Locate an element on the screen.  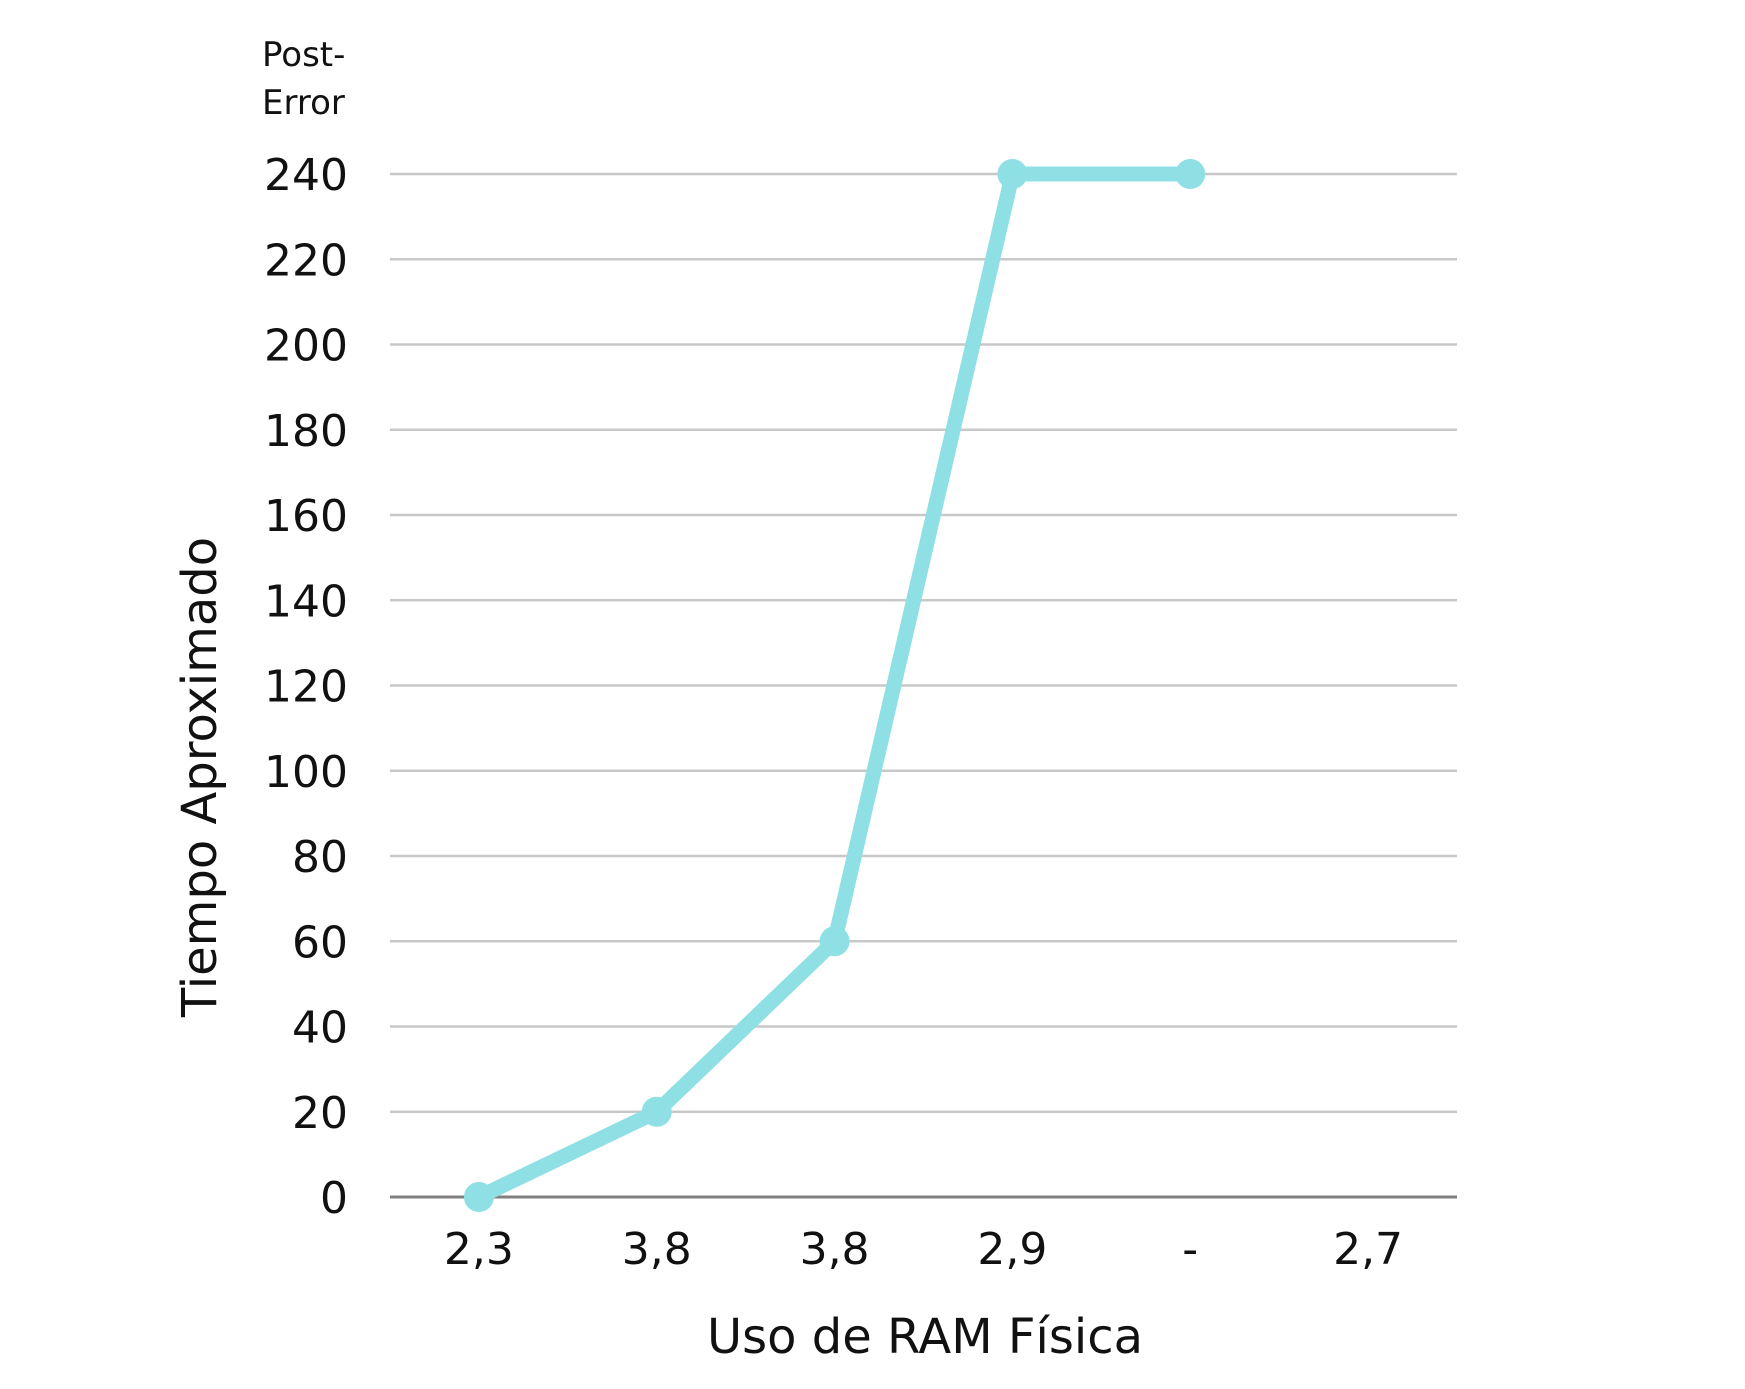
y-tick-label: 120 is located at coordinates (306, 687).